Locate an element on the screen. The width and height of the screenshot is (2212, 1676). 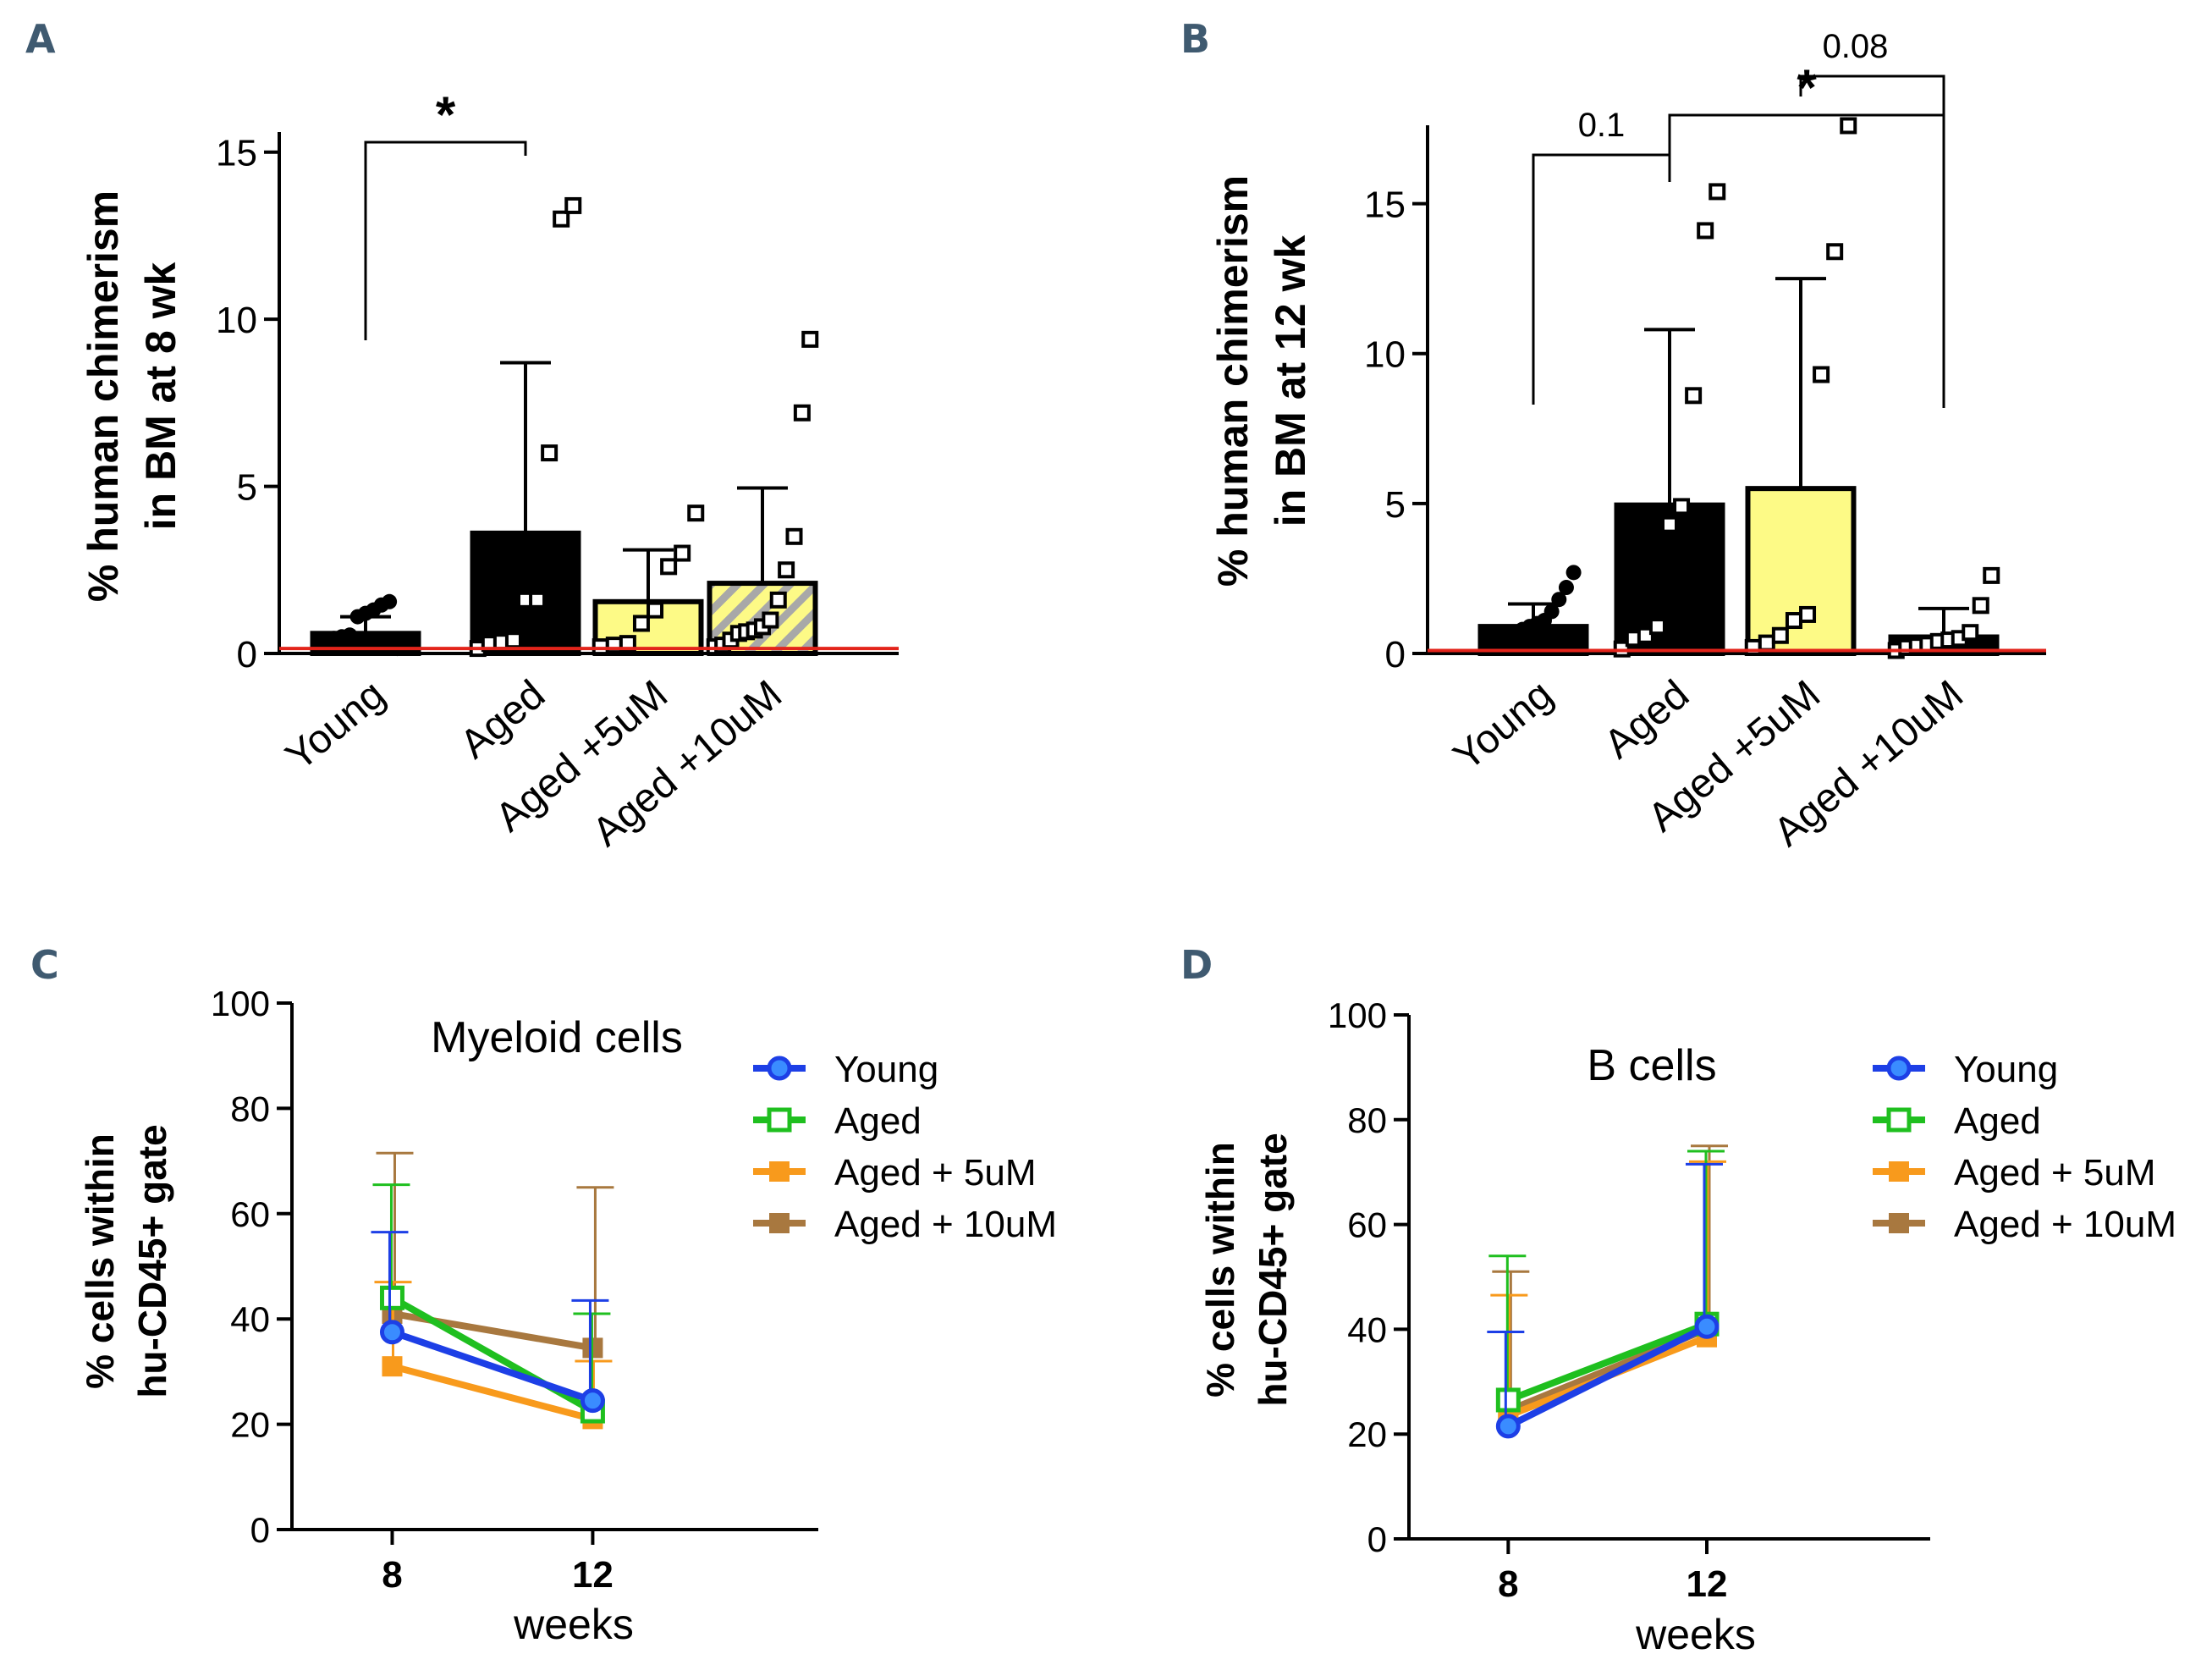
panel-letter-a: A is located at coordinates (41, 39).